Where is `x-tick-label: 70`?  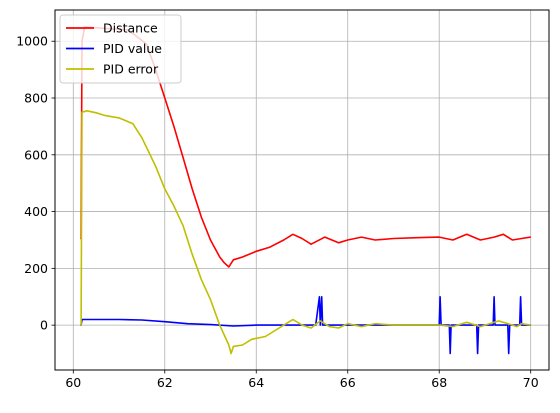 x-tick-label: 70 is located at coordinates (531, 382).